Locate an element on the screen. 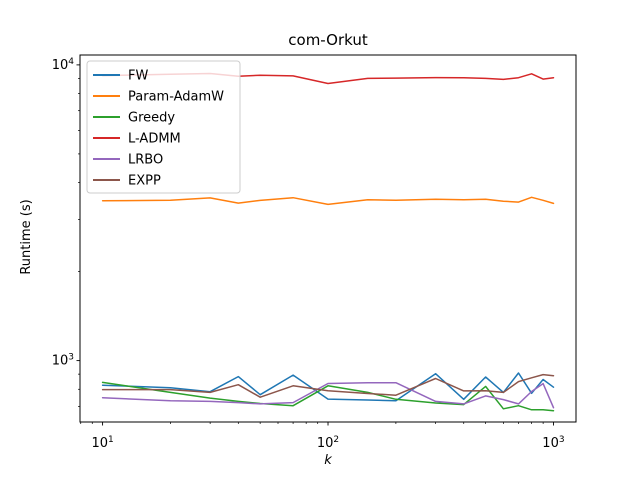 The width and height of the screenshot is (640, 480). y-axis-label: Runtime (s) is located at coordinates (26, 236).